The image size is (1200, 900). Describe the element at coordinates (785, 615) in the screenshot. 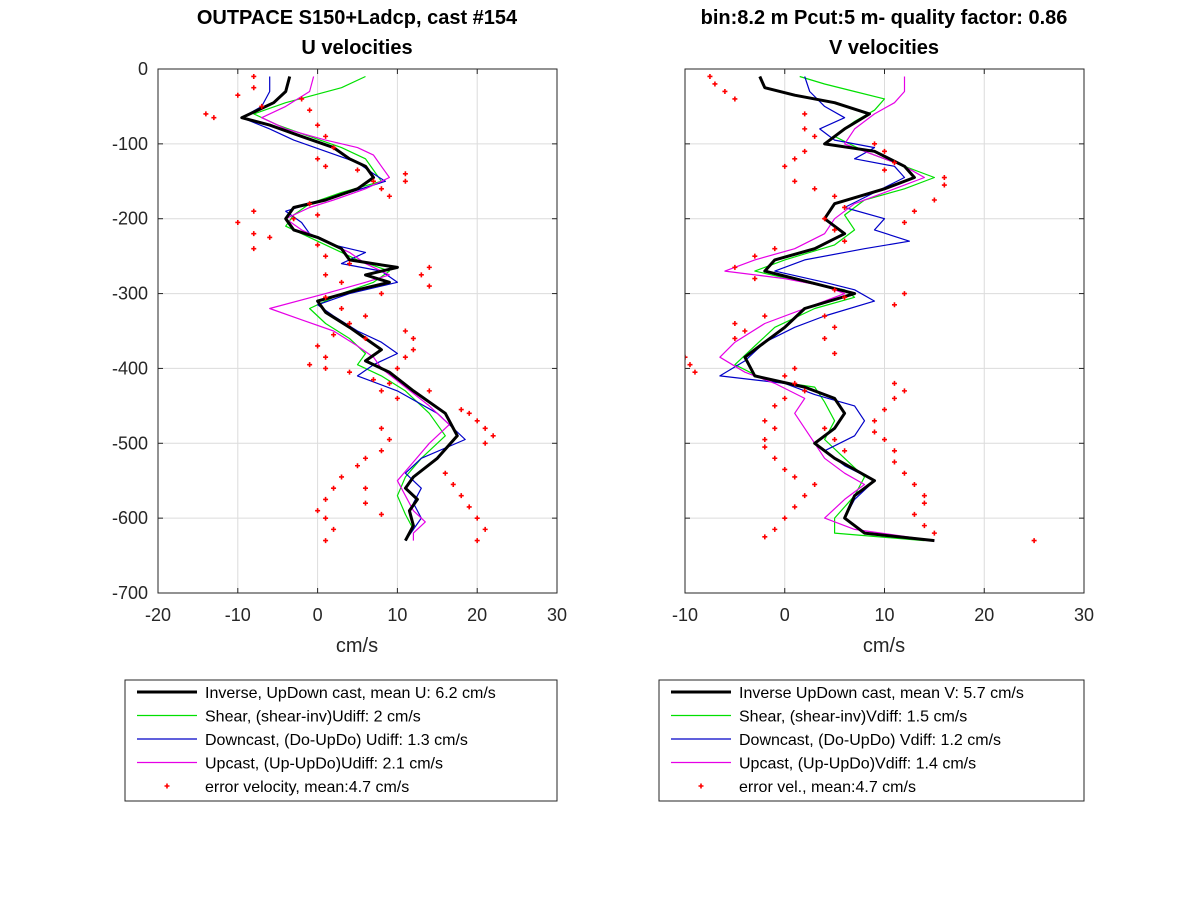

I see `v-x-tick-label: 0` at that location.